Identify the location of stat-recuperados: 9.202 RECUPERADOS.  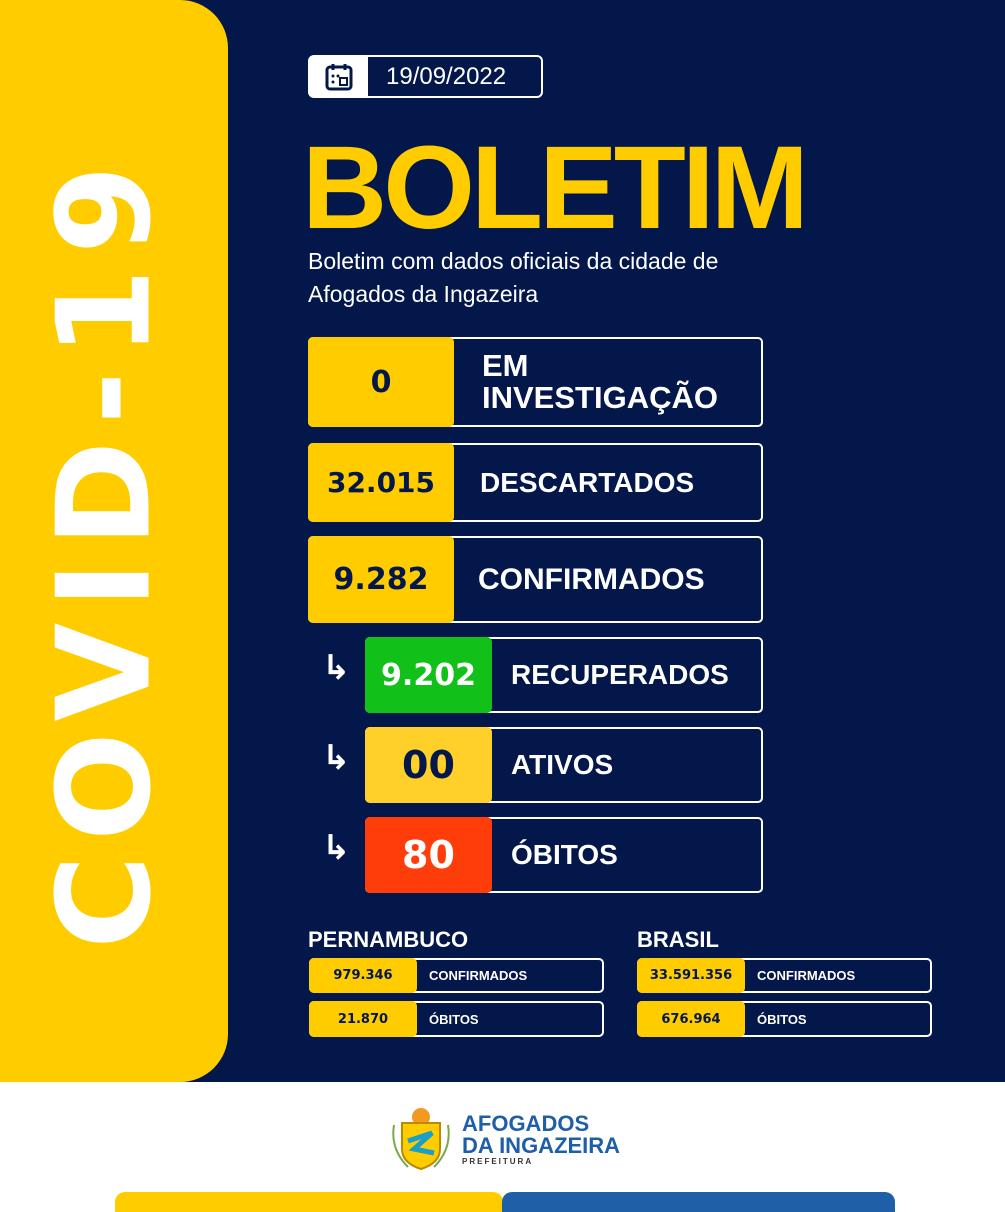
(564, 675).